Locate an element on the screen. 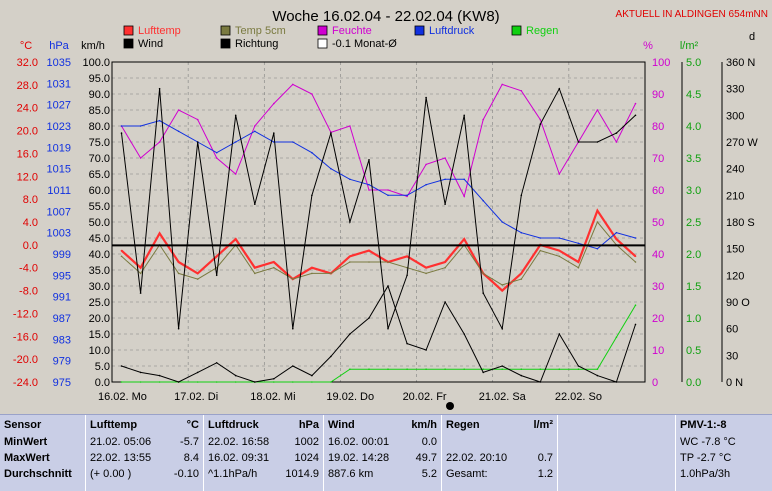 Image resolution: width=772 pixels, height=491 pixels. direction-unit-label: d is located at coordinates (752, 37).